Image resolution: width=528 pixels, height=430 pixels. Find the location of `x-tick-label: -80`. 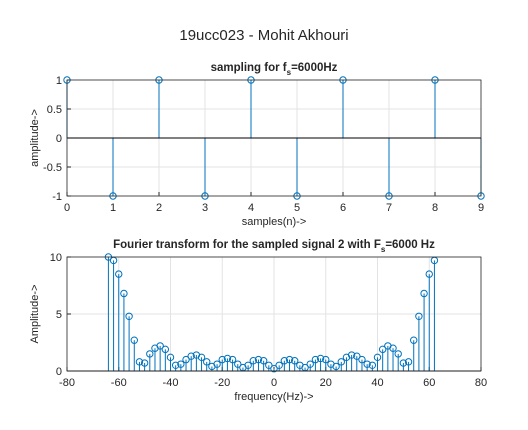

x-tick-label: -80 is located at coordinates (67, 383).